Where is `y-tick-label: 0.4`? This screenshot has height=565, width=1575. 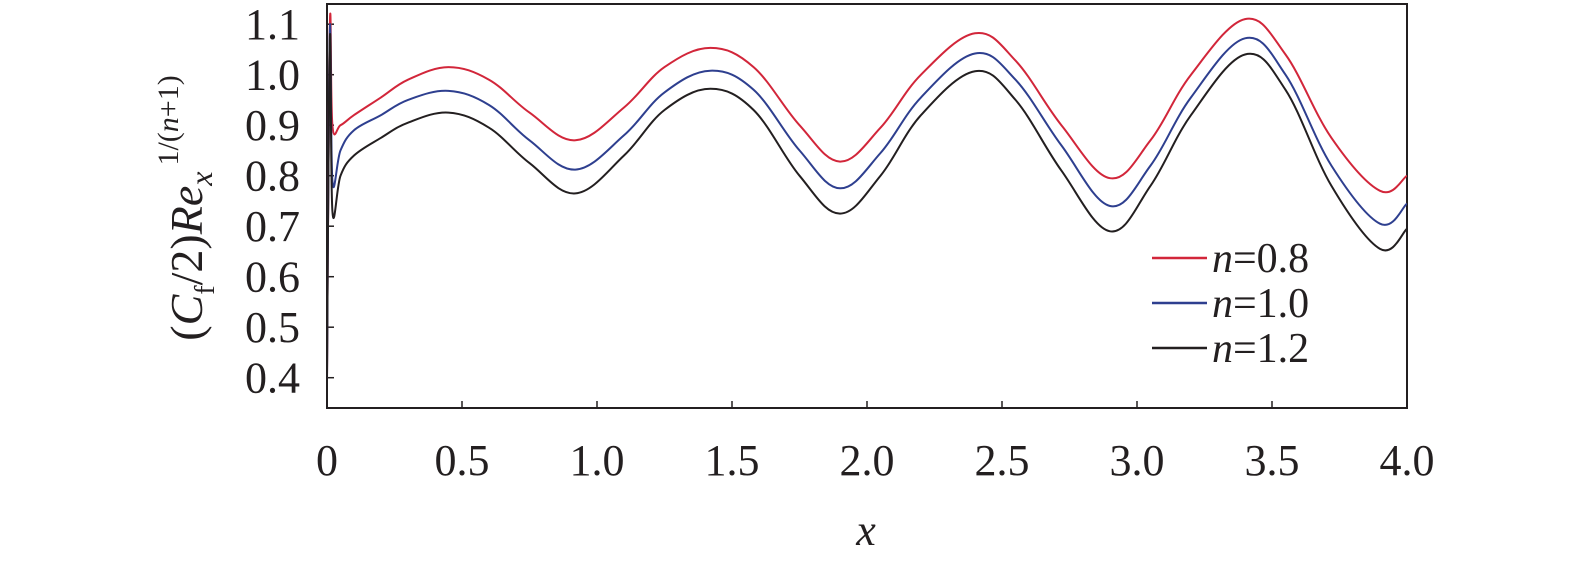
y-tick-label: 0.4 is located at coordinates (272, 378).